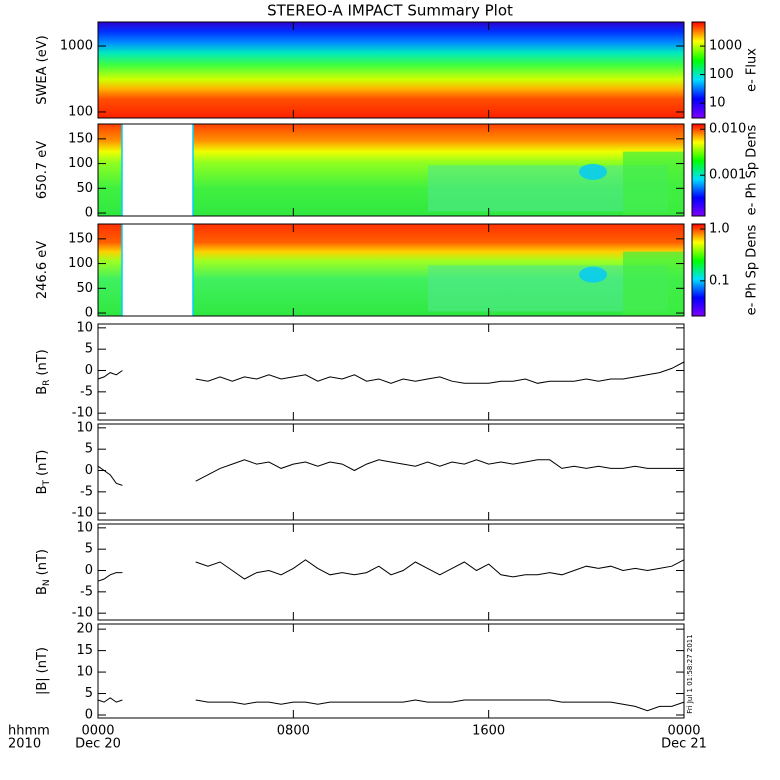  I want to click on y-axis-label: BT (nT), so click(43, 472).